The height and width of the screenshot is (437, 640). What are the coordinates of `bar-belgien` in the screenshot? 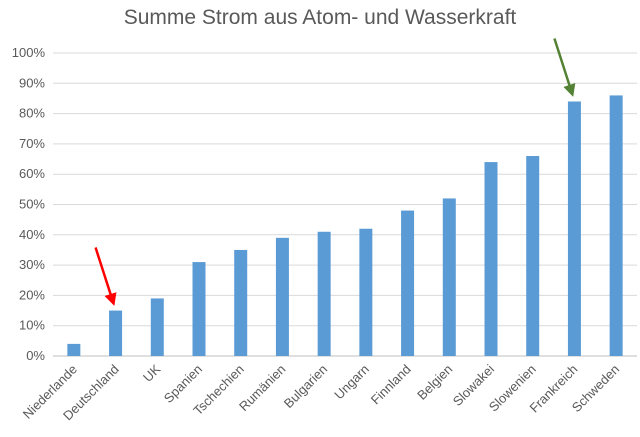 It's located at (449, 277).